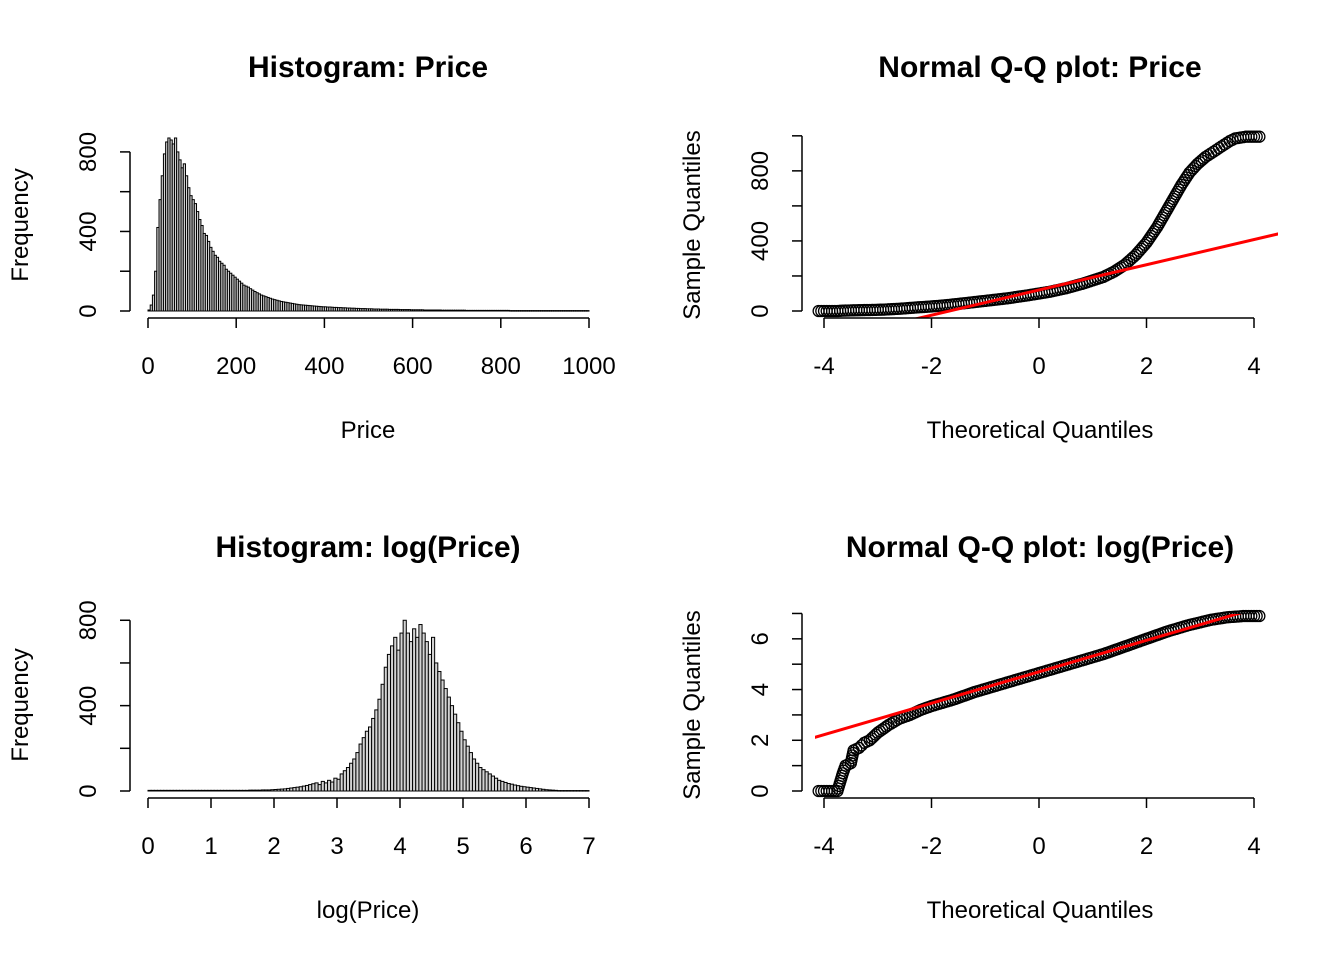  What do you see at coordinates (1039, 67) in the screenshot?
I see `chart-title: Normal Q-Q plot: Price` at bounding box center [1039, 67].